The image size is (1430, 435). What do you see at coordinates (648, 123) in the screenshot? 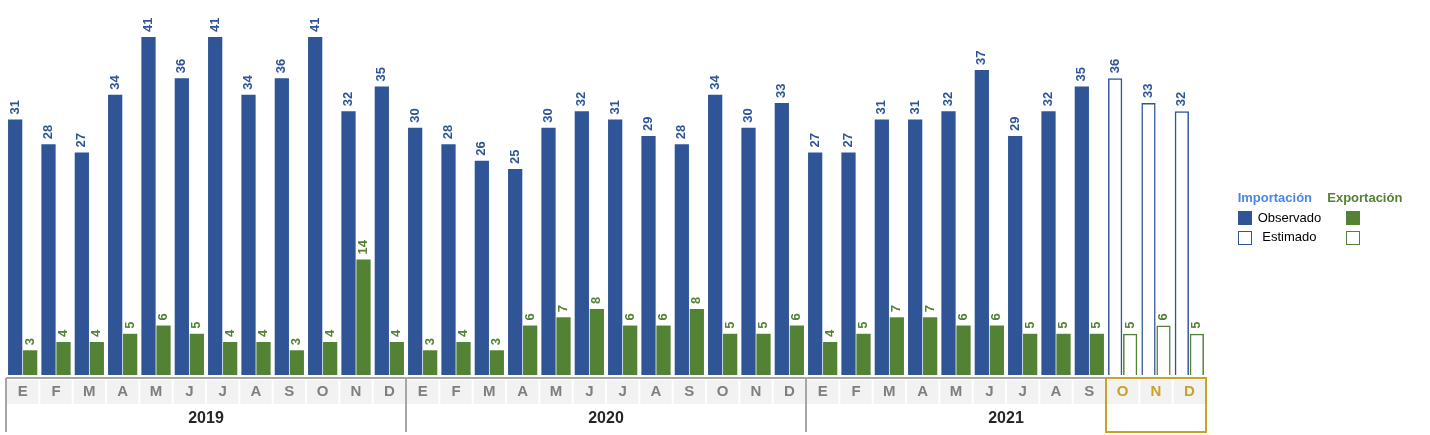
I see `data-label: 29` at bounding box center [648, 123].